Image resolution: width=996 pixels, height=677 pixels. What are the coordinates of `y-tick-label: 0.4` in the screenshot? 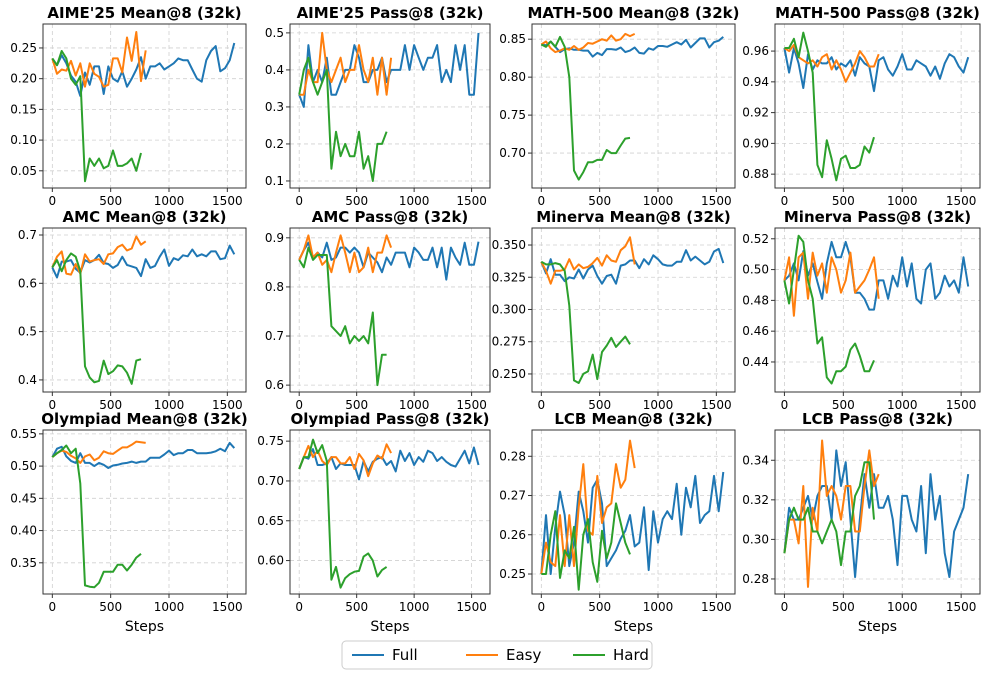 It's located at (274, 70).